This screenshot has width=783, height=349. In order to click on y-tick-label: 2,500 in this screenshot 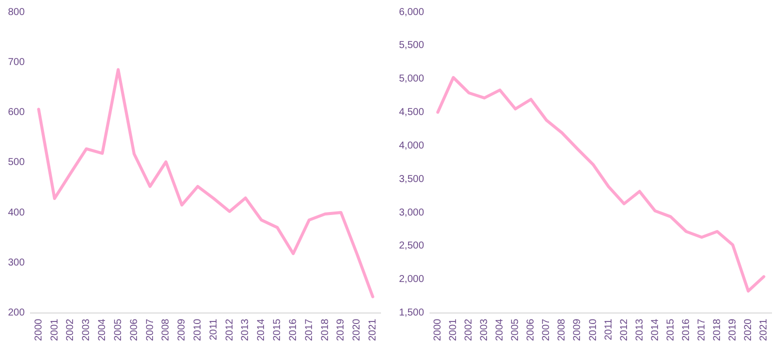, I will do `click(411, 246)`.